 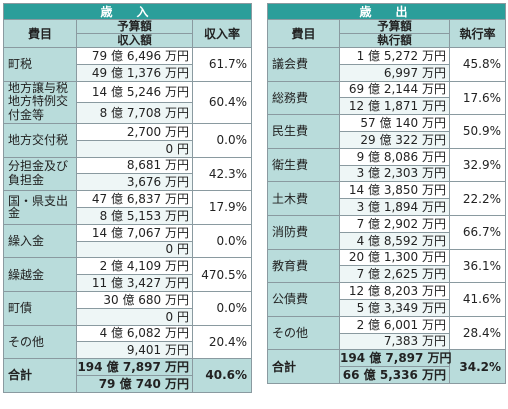 I want to click on table-row: 分担金及び 負担金 8,681 万円 42.3%, so click(x=128, y=174).